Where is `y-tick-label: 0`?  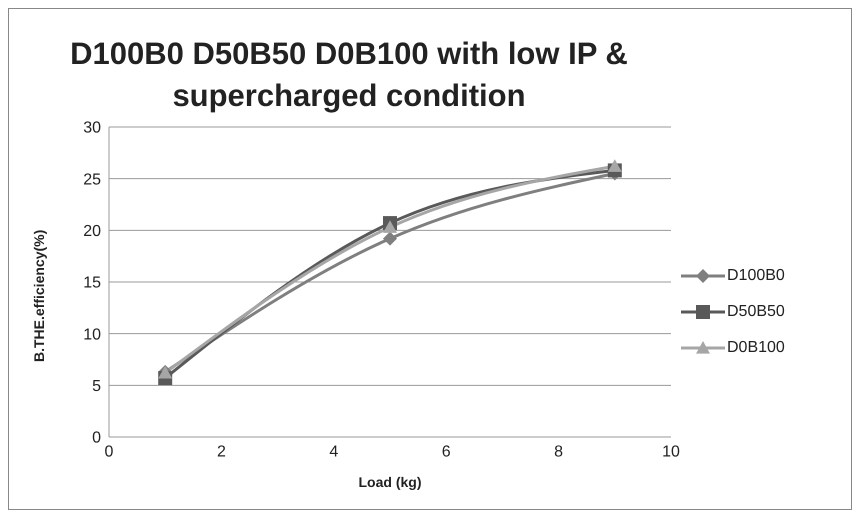 y-tick-label: 0 is located at coordinates (97, 438).